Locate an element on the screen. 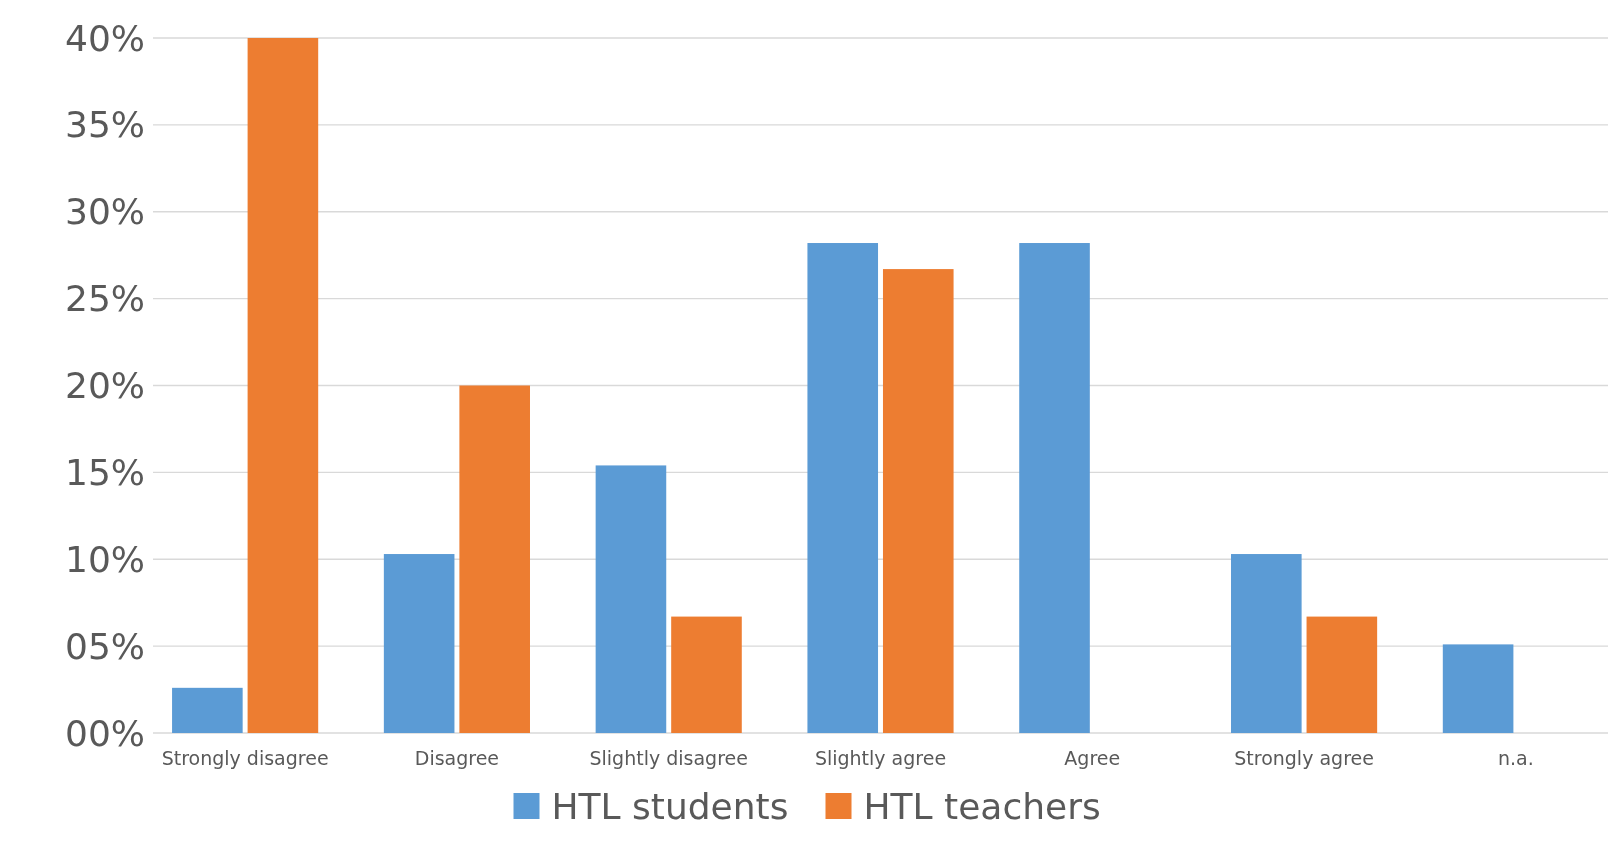  x-tick-label: Agree is located at coordinates (1092, 758).